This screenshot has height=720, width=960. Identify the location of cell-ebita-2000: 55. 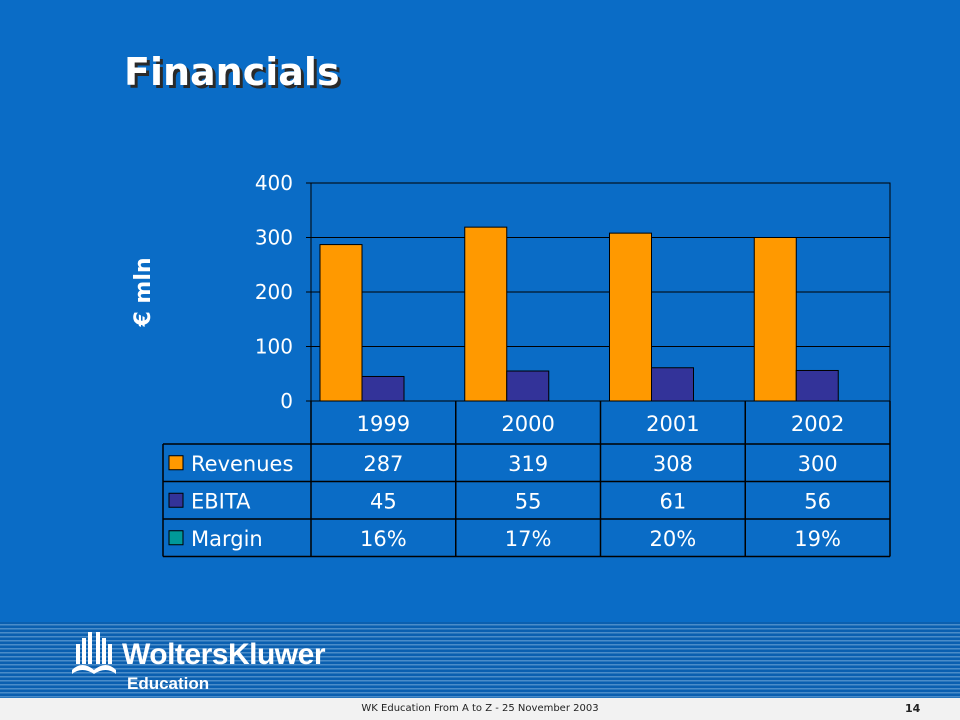
(528, 501).